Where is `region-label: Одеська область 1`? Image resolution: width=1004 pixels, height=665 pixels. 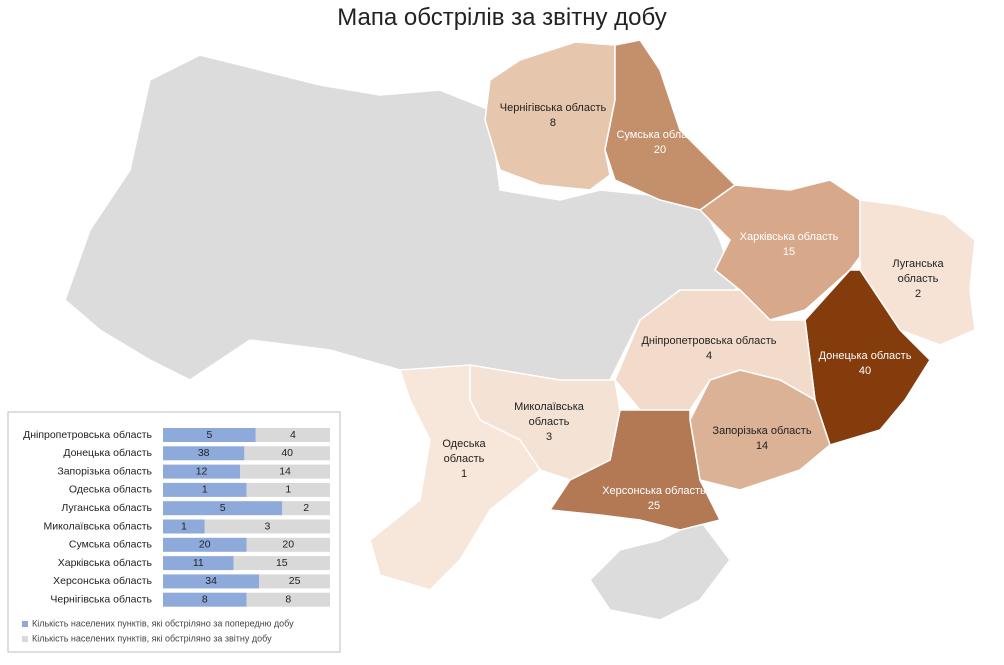
region-label: Одеська область 1 is located at coordinates (464, 459).